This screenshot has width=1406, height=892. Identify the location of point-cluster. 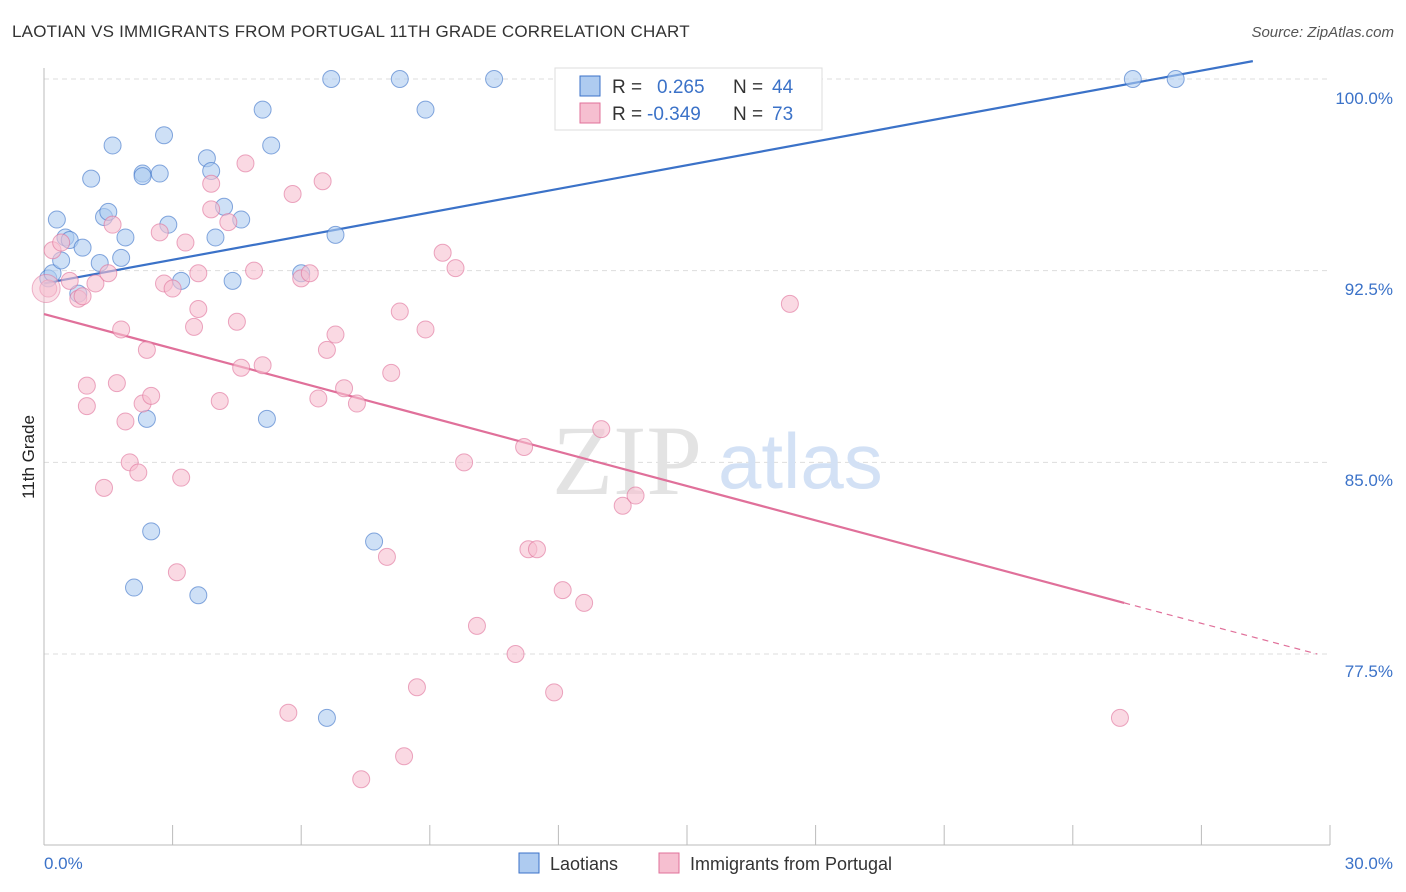
(46, 289).